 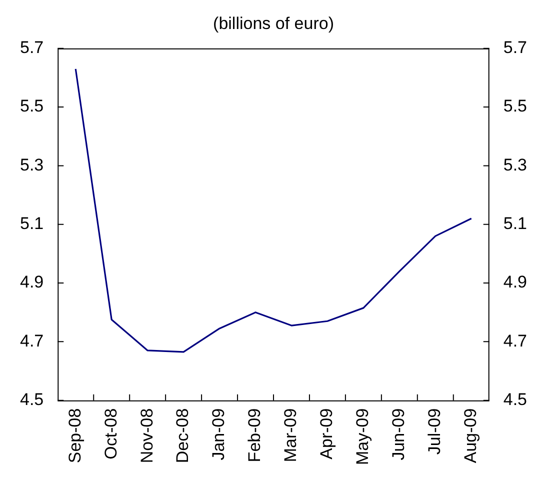 I want to click on x-tick-label: Jul-09, so click(x=434, y=431).